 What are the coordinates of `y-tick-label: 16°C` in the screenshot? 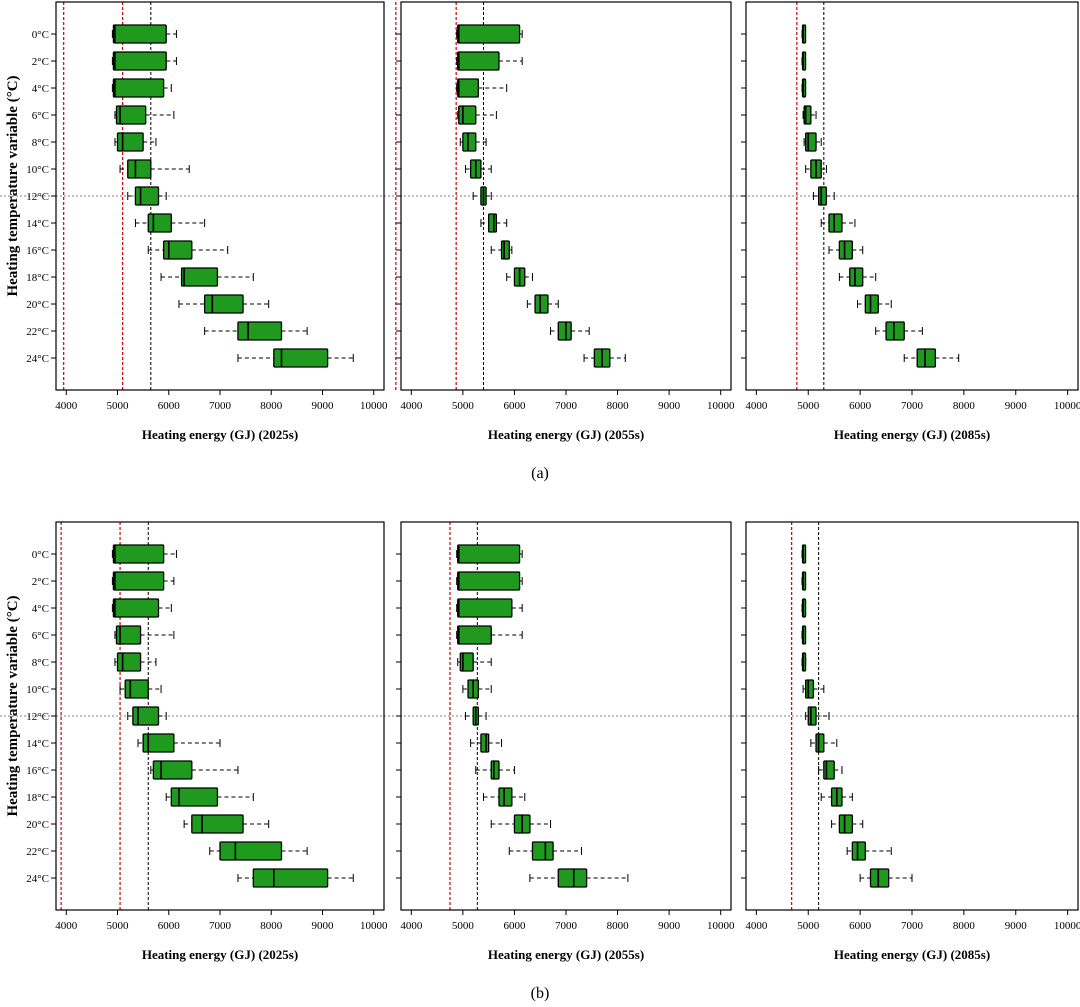 It's located at (37, 771).